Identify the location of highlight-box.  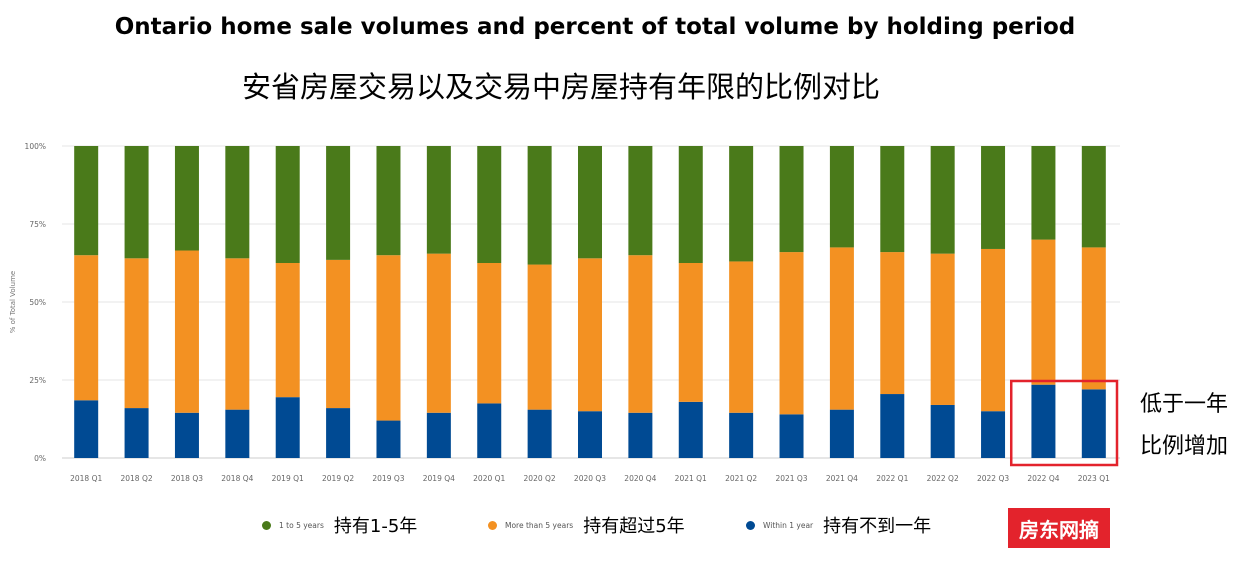
(1064, 423).